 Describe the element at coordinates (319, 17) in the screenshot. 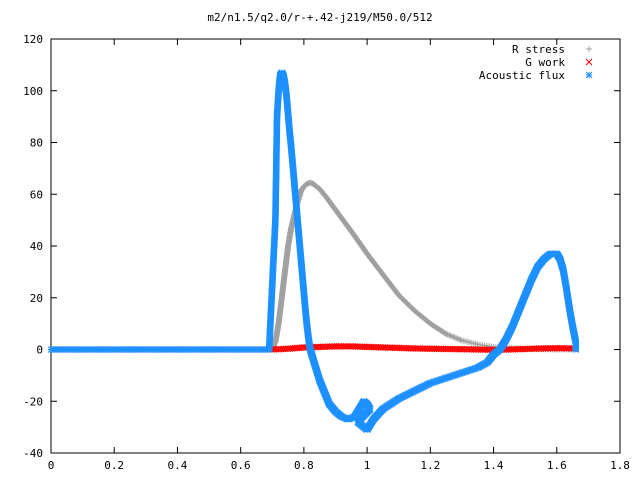

I see `chart-title: m2/n1.5/q2.0/r-+.42-j219/M50.0/512` at that location.